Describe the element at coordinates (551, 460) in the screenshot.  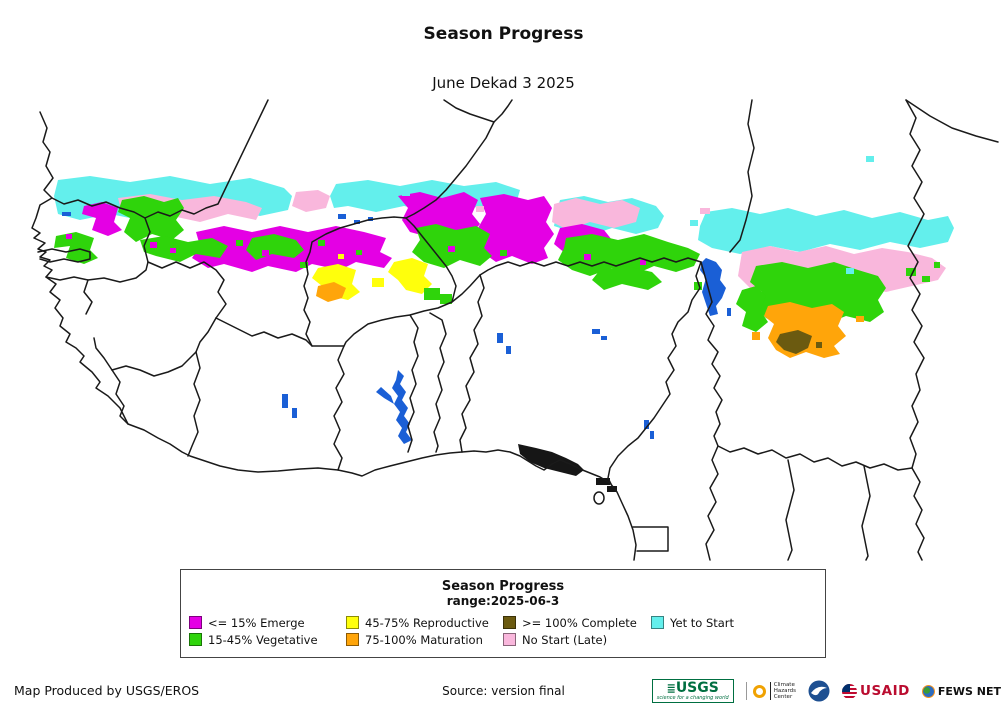
I see `niger-delta-patch` at that location.